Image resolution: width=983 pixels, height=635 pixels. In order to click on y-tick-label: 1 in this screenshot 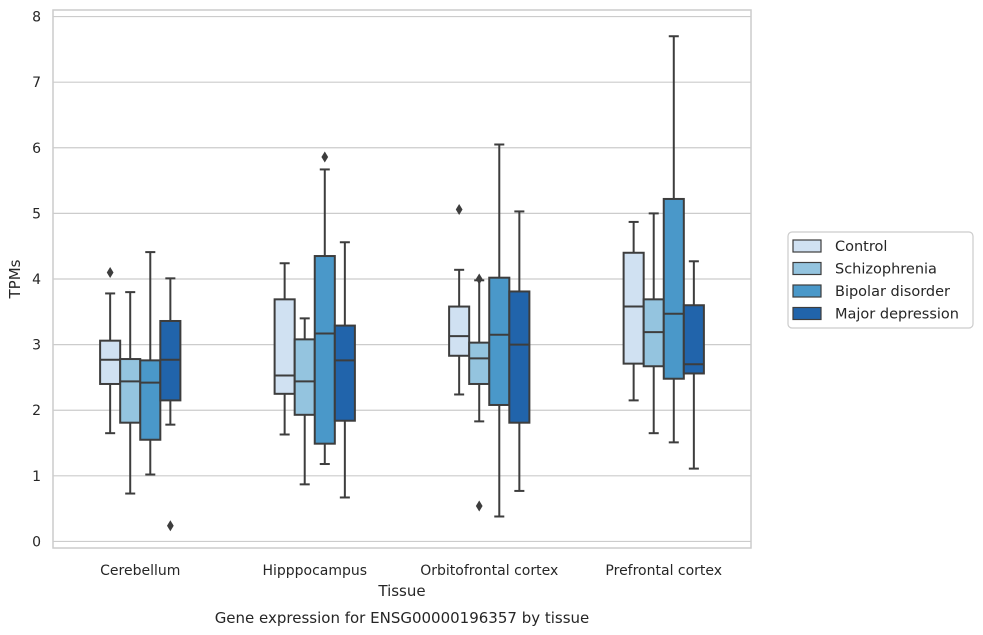, I will do `click(36, 477)`.